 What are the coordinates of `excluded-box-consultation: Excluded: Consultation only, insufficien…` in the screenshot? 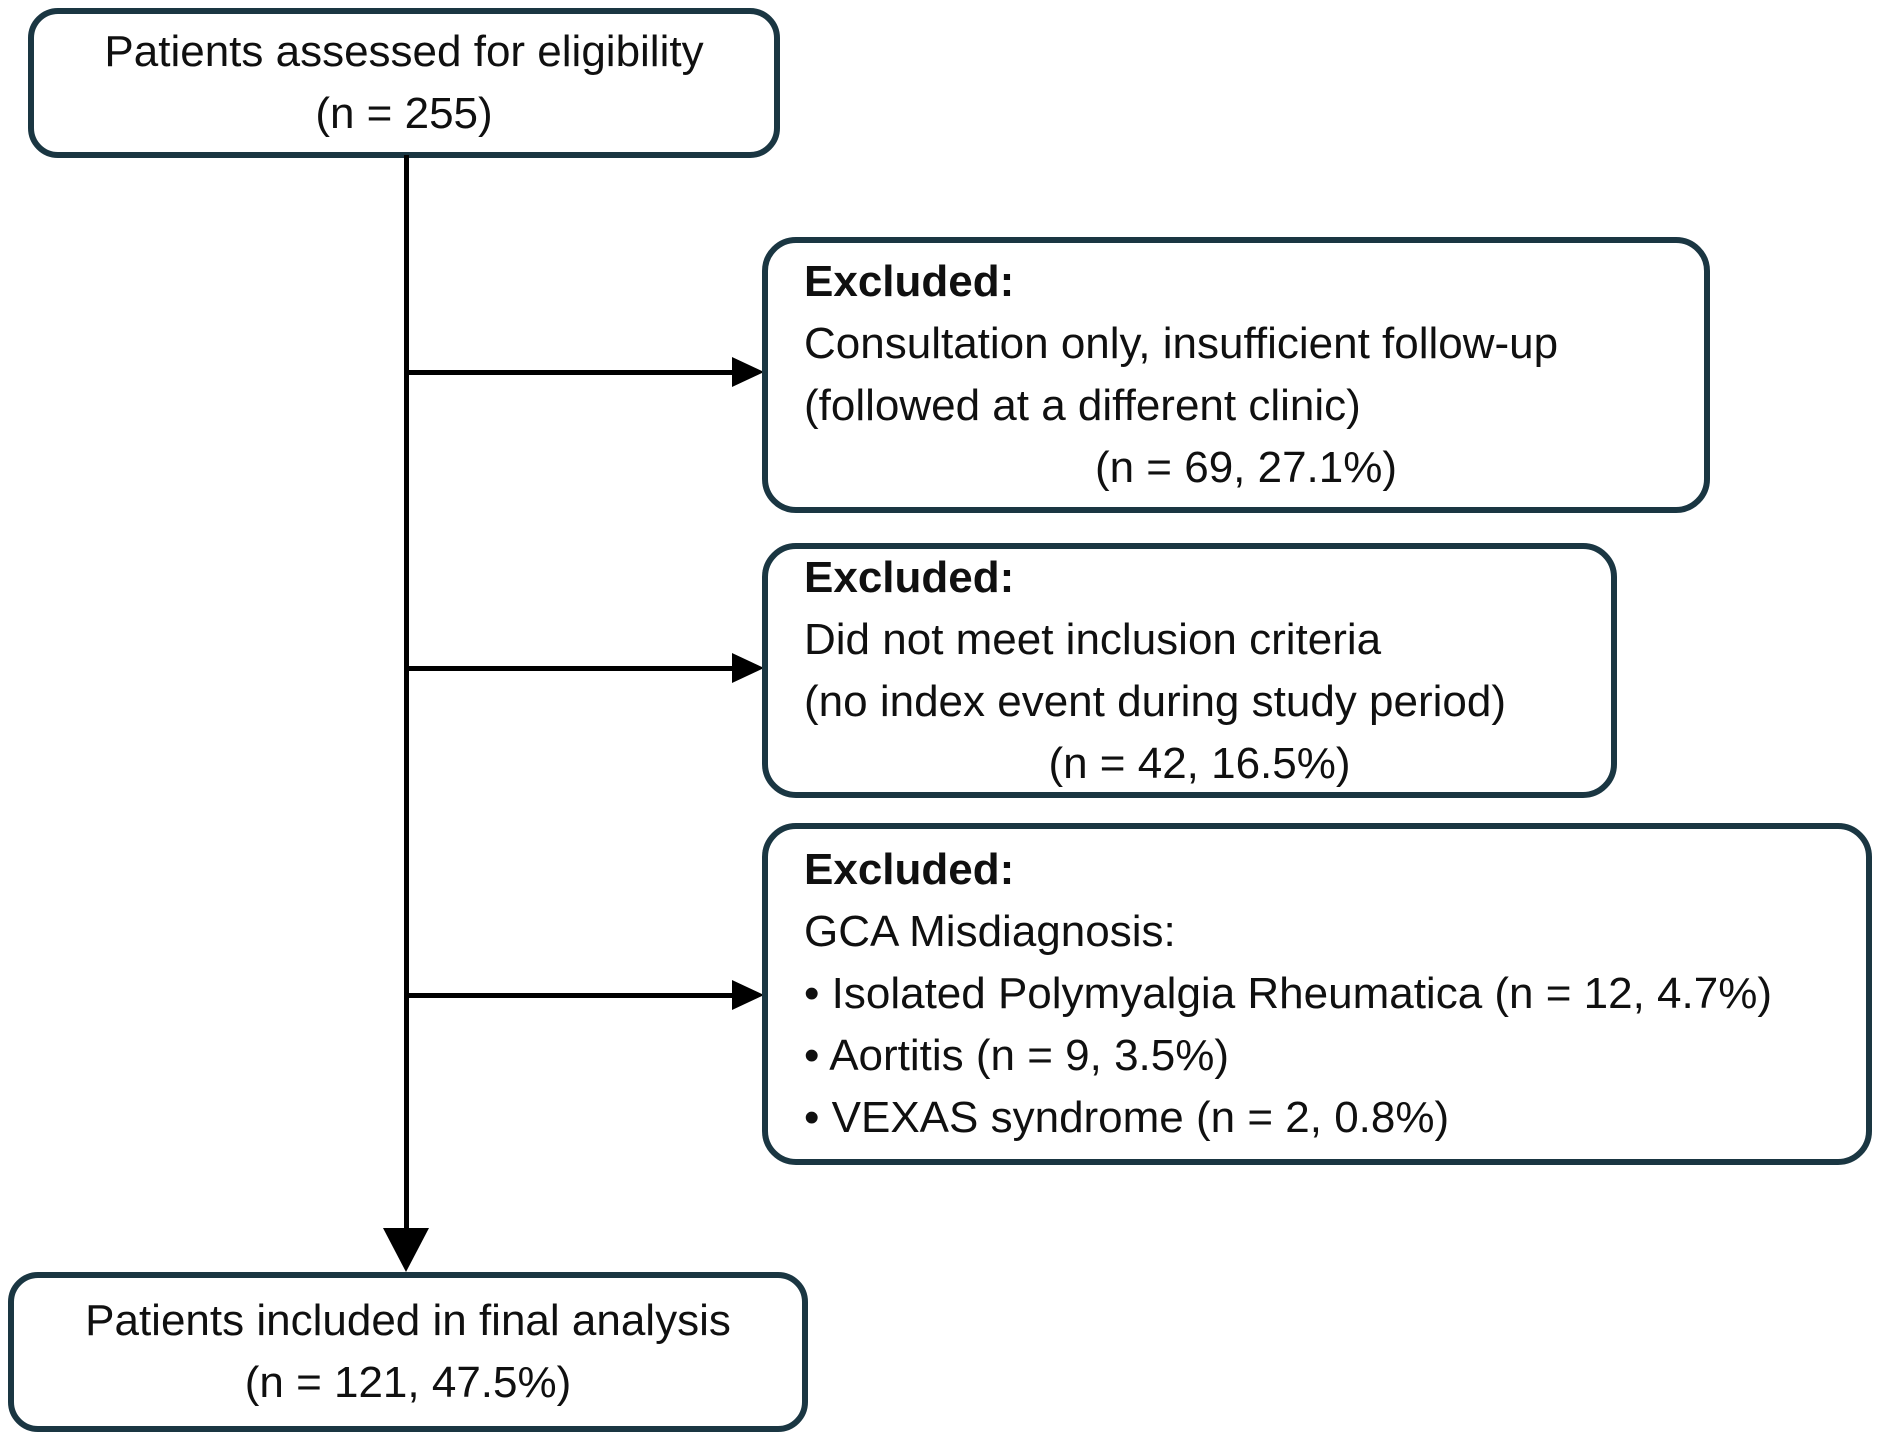 It's located at (1236, 375).